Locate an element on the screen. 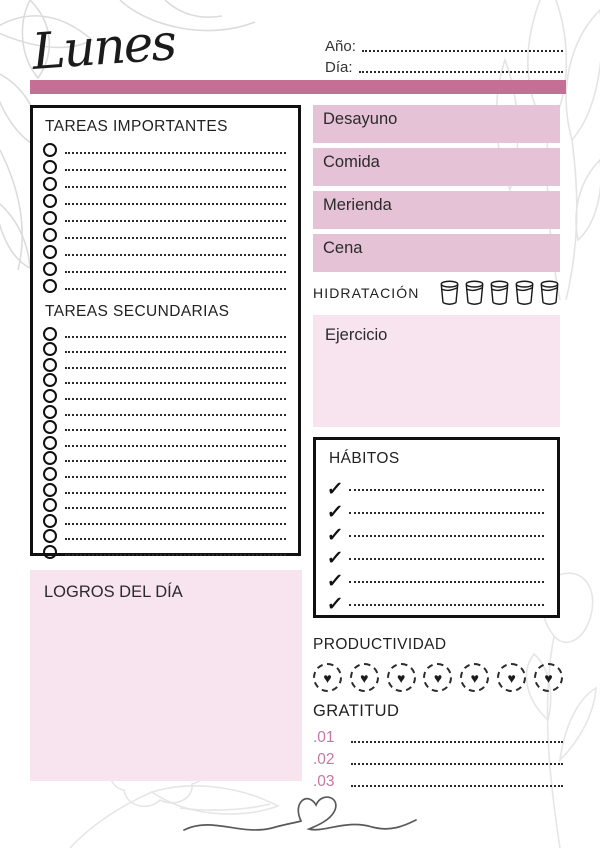 This screenshot has height=848, width=600. exercise-panel: Ejercicio is located at coordinates (436, 371).